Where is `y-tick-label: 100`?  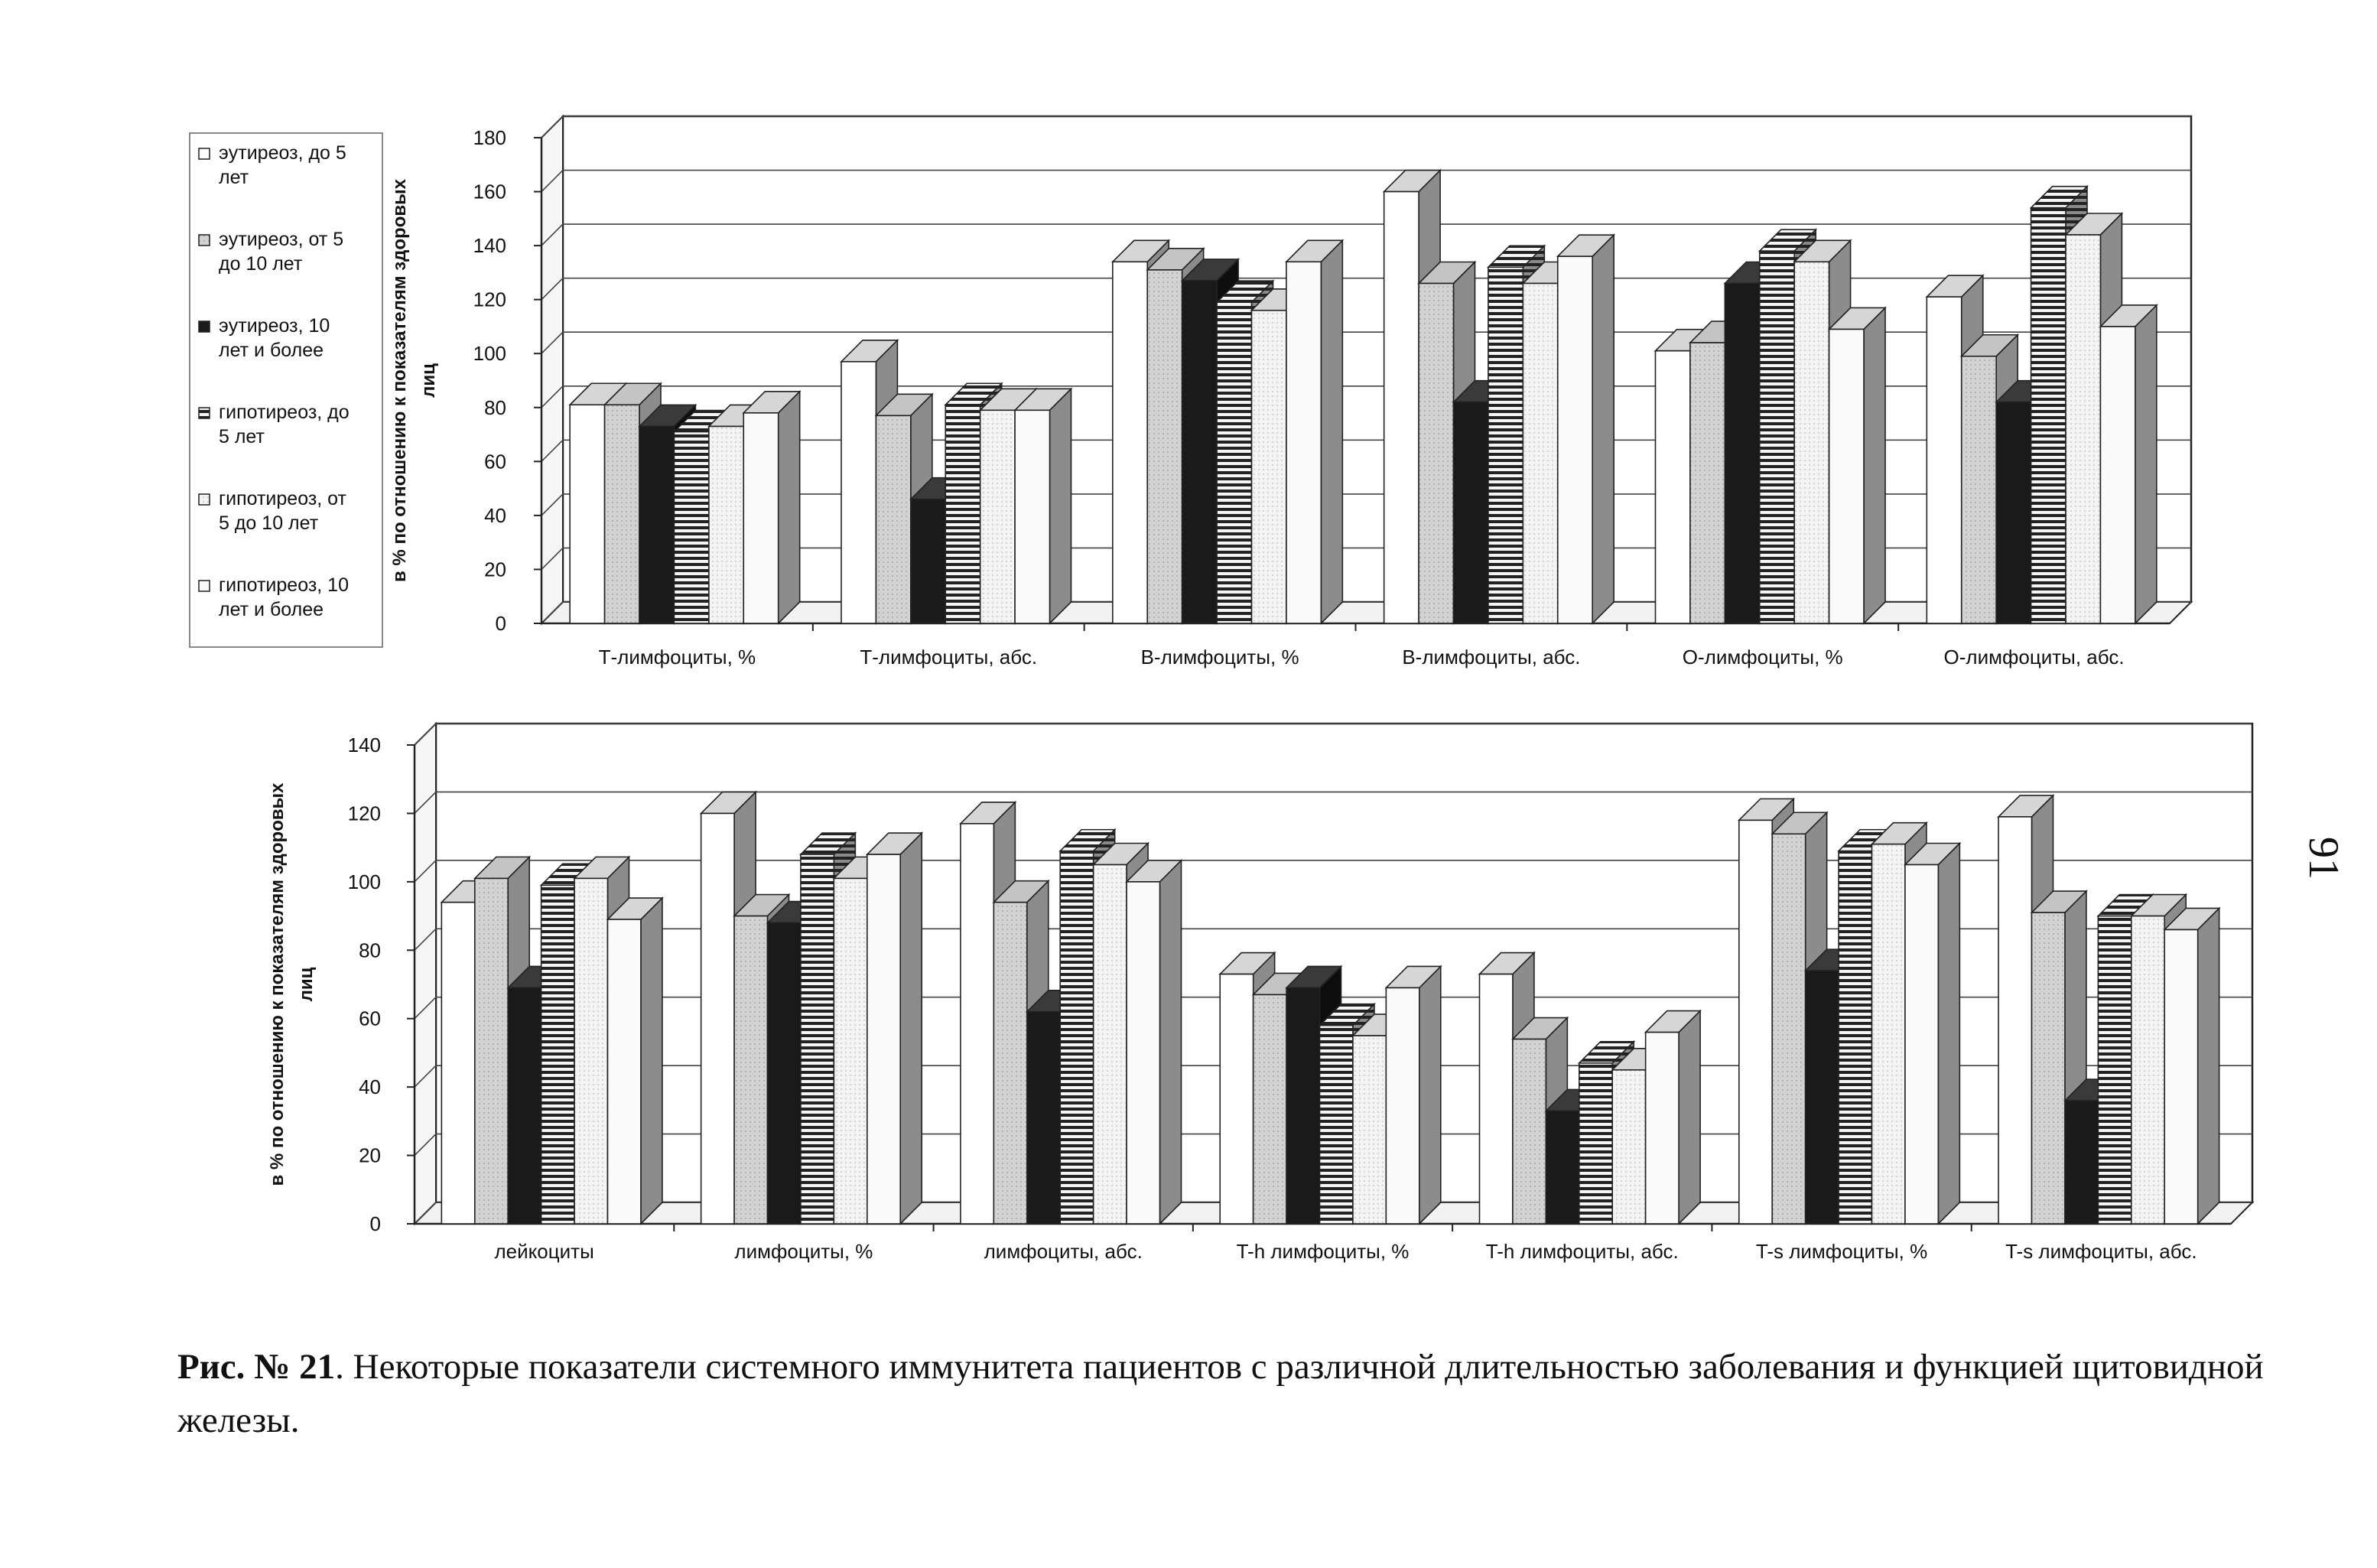
y-tick-label: 100 is located at coordinates (364, 881).